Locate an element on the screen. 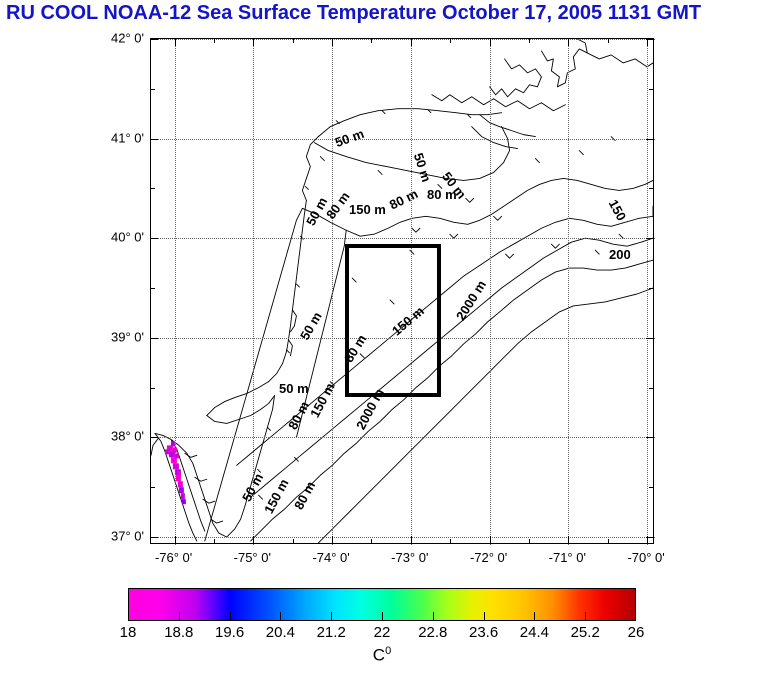  colorbar-tick-label: 22 is located at coordinates (382, 632).